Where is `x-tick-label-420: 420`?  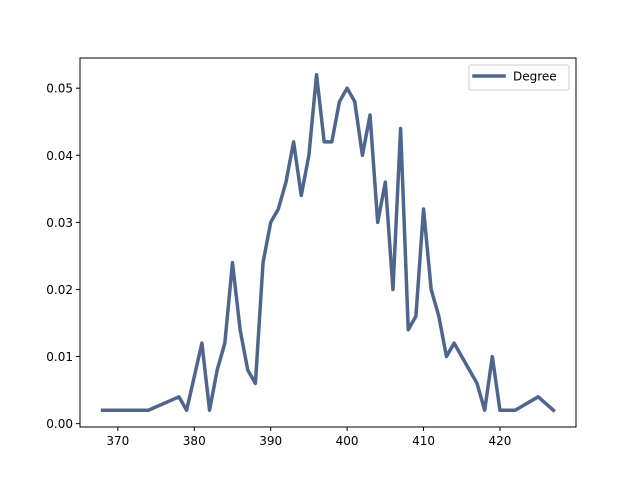 x-tick-label-420: 420 is located at coordinates (500, 441).